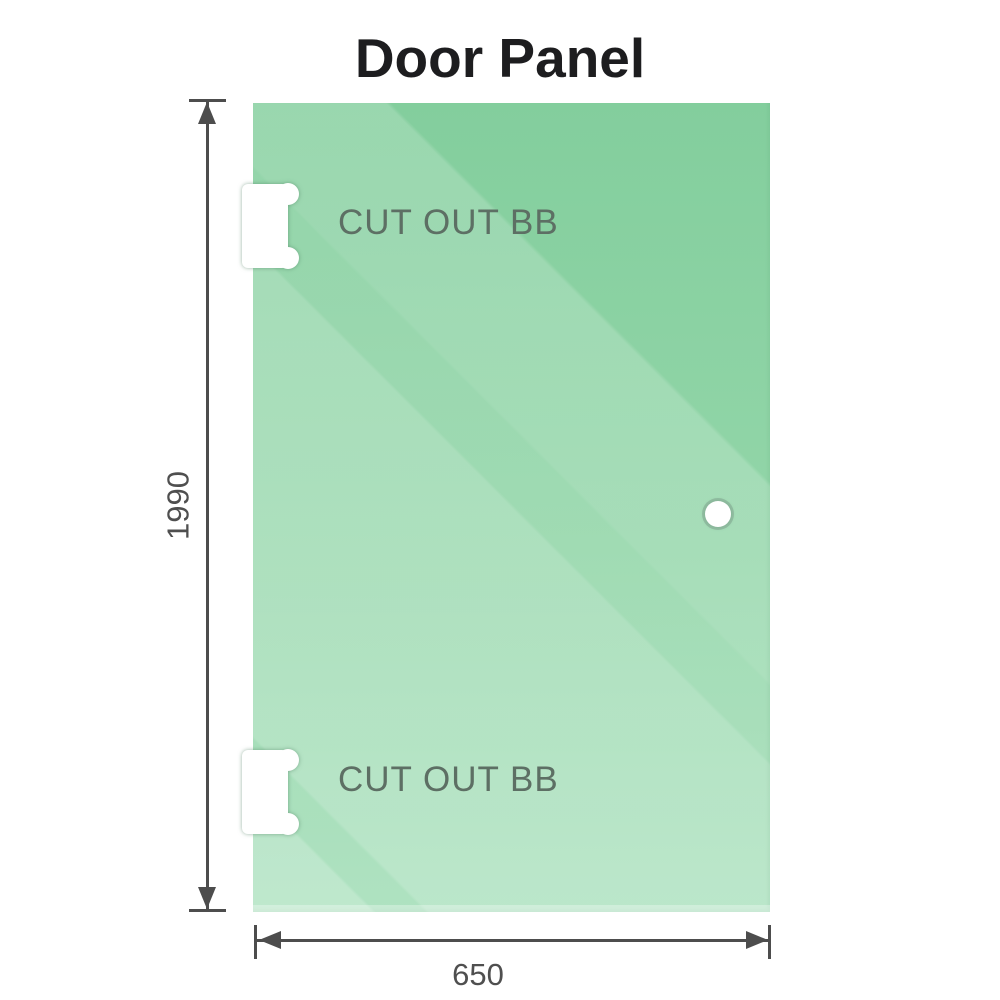 The image size is (1000, 1000). I want to click on arrow-up-icon, so click(207, 113).